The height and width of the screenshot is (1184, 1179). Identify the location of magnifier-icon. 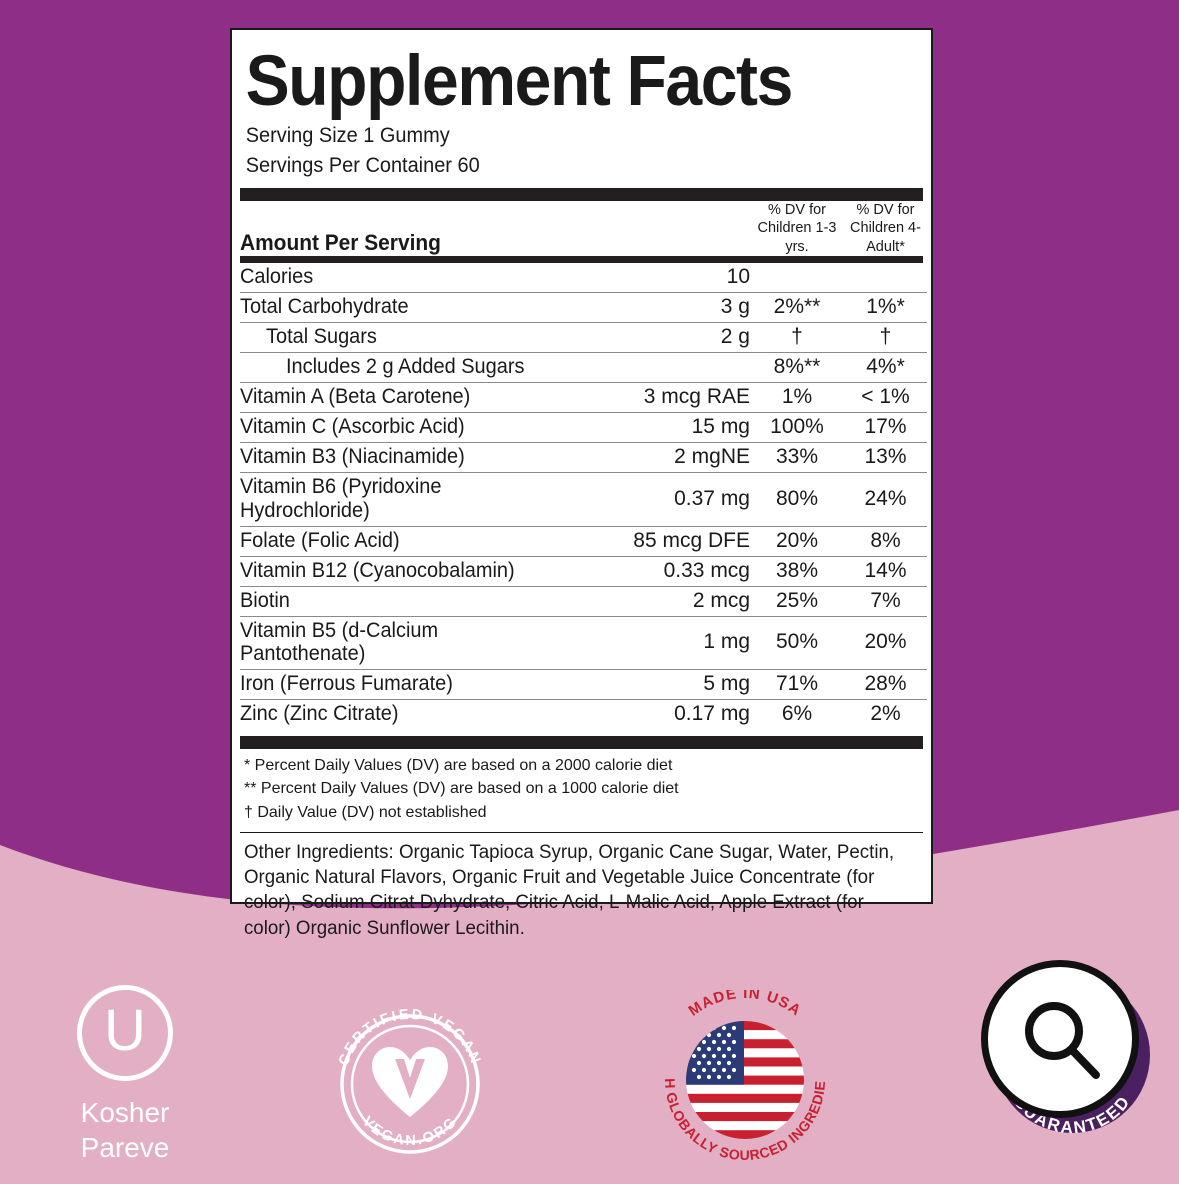
(1062, 1040).